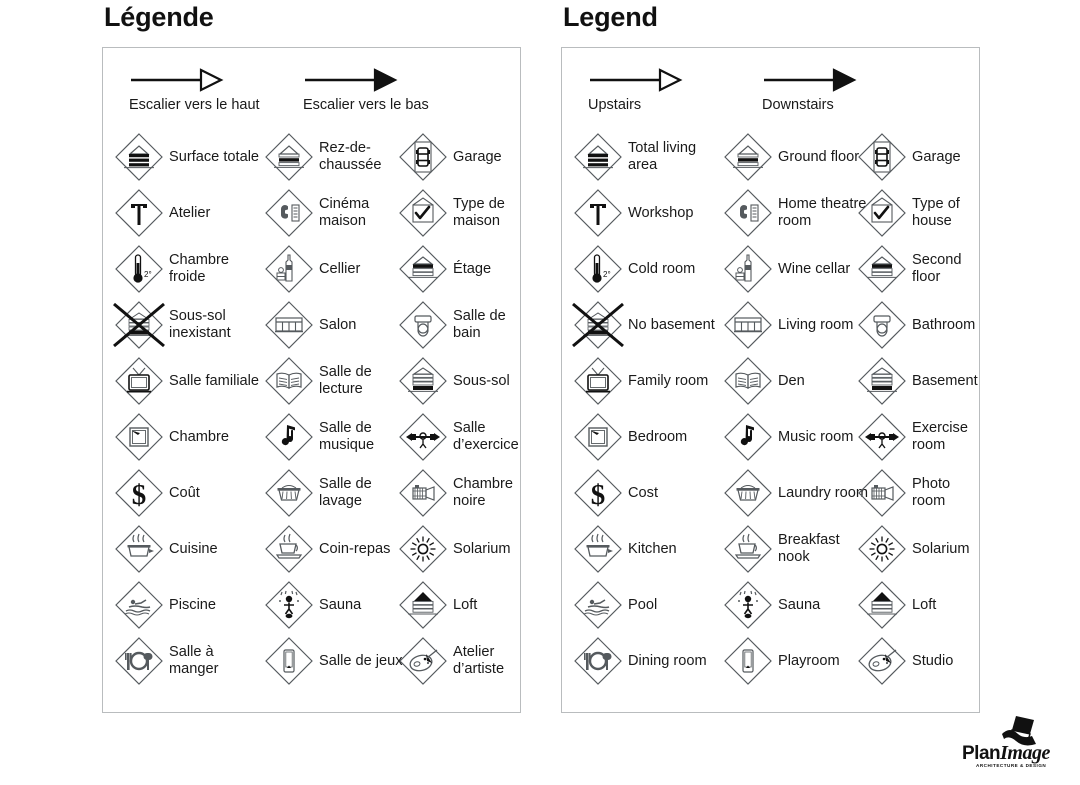 This screenshot has width=1080, height=785. I want to click on legend-entry: Salle familiale, so click(186, 381).